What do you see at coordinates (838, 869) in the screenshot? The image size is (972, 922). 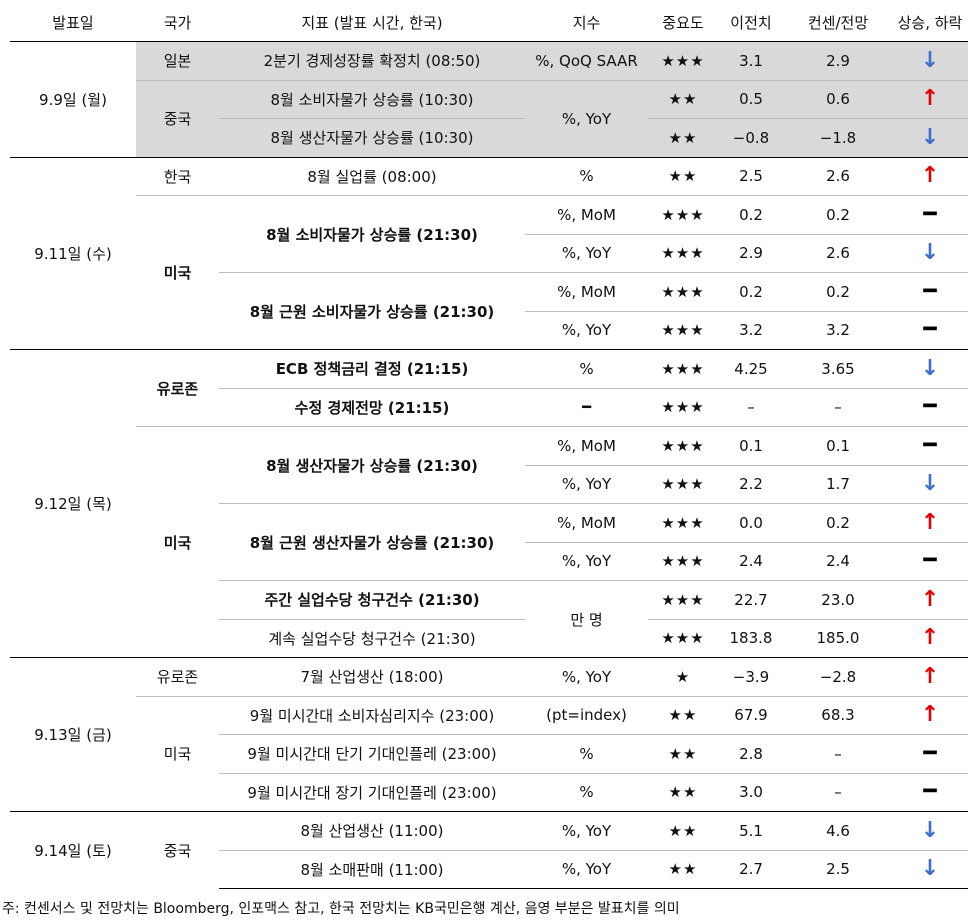 I see `forecast-value: 2.5` at bounding box center [838, 869].